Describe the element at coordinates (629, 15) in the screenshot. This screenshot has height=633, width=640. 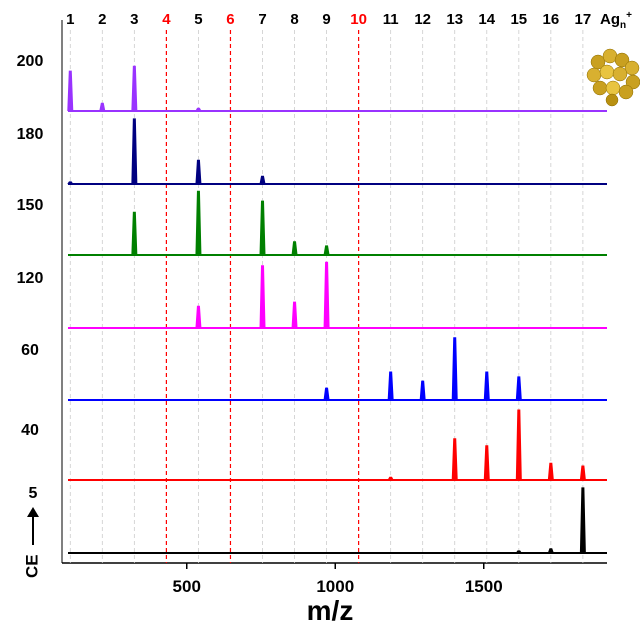
I see `cluster-label-sup: +` at that location.